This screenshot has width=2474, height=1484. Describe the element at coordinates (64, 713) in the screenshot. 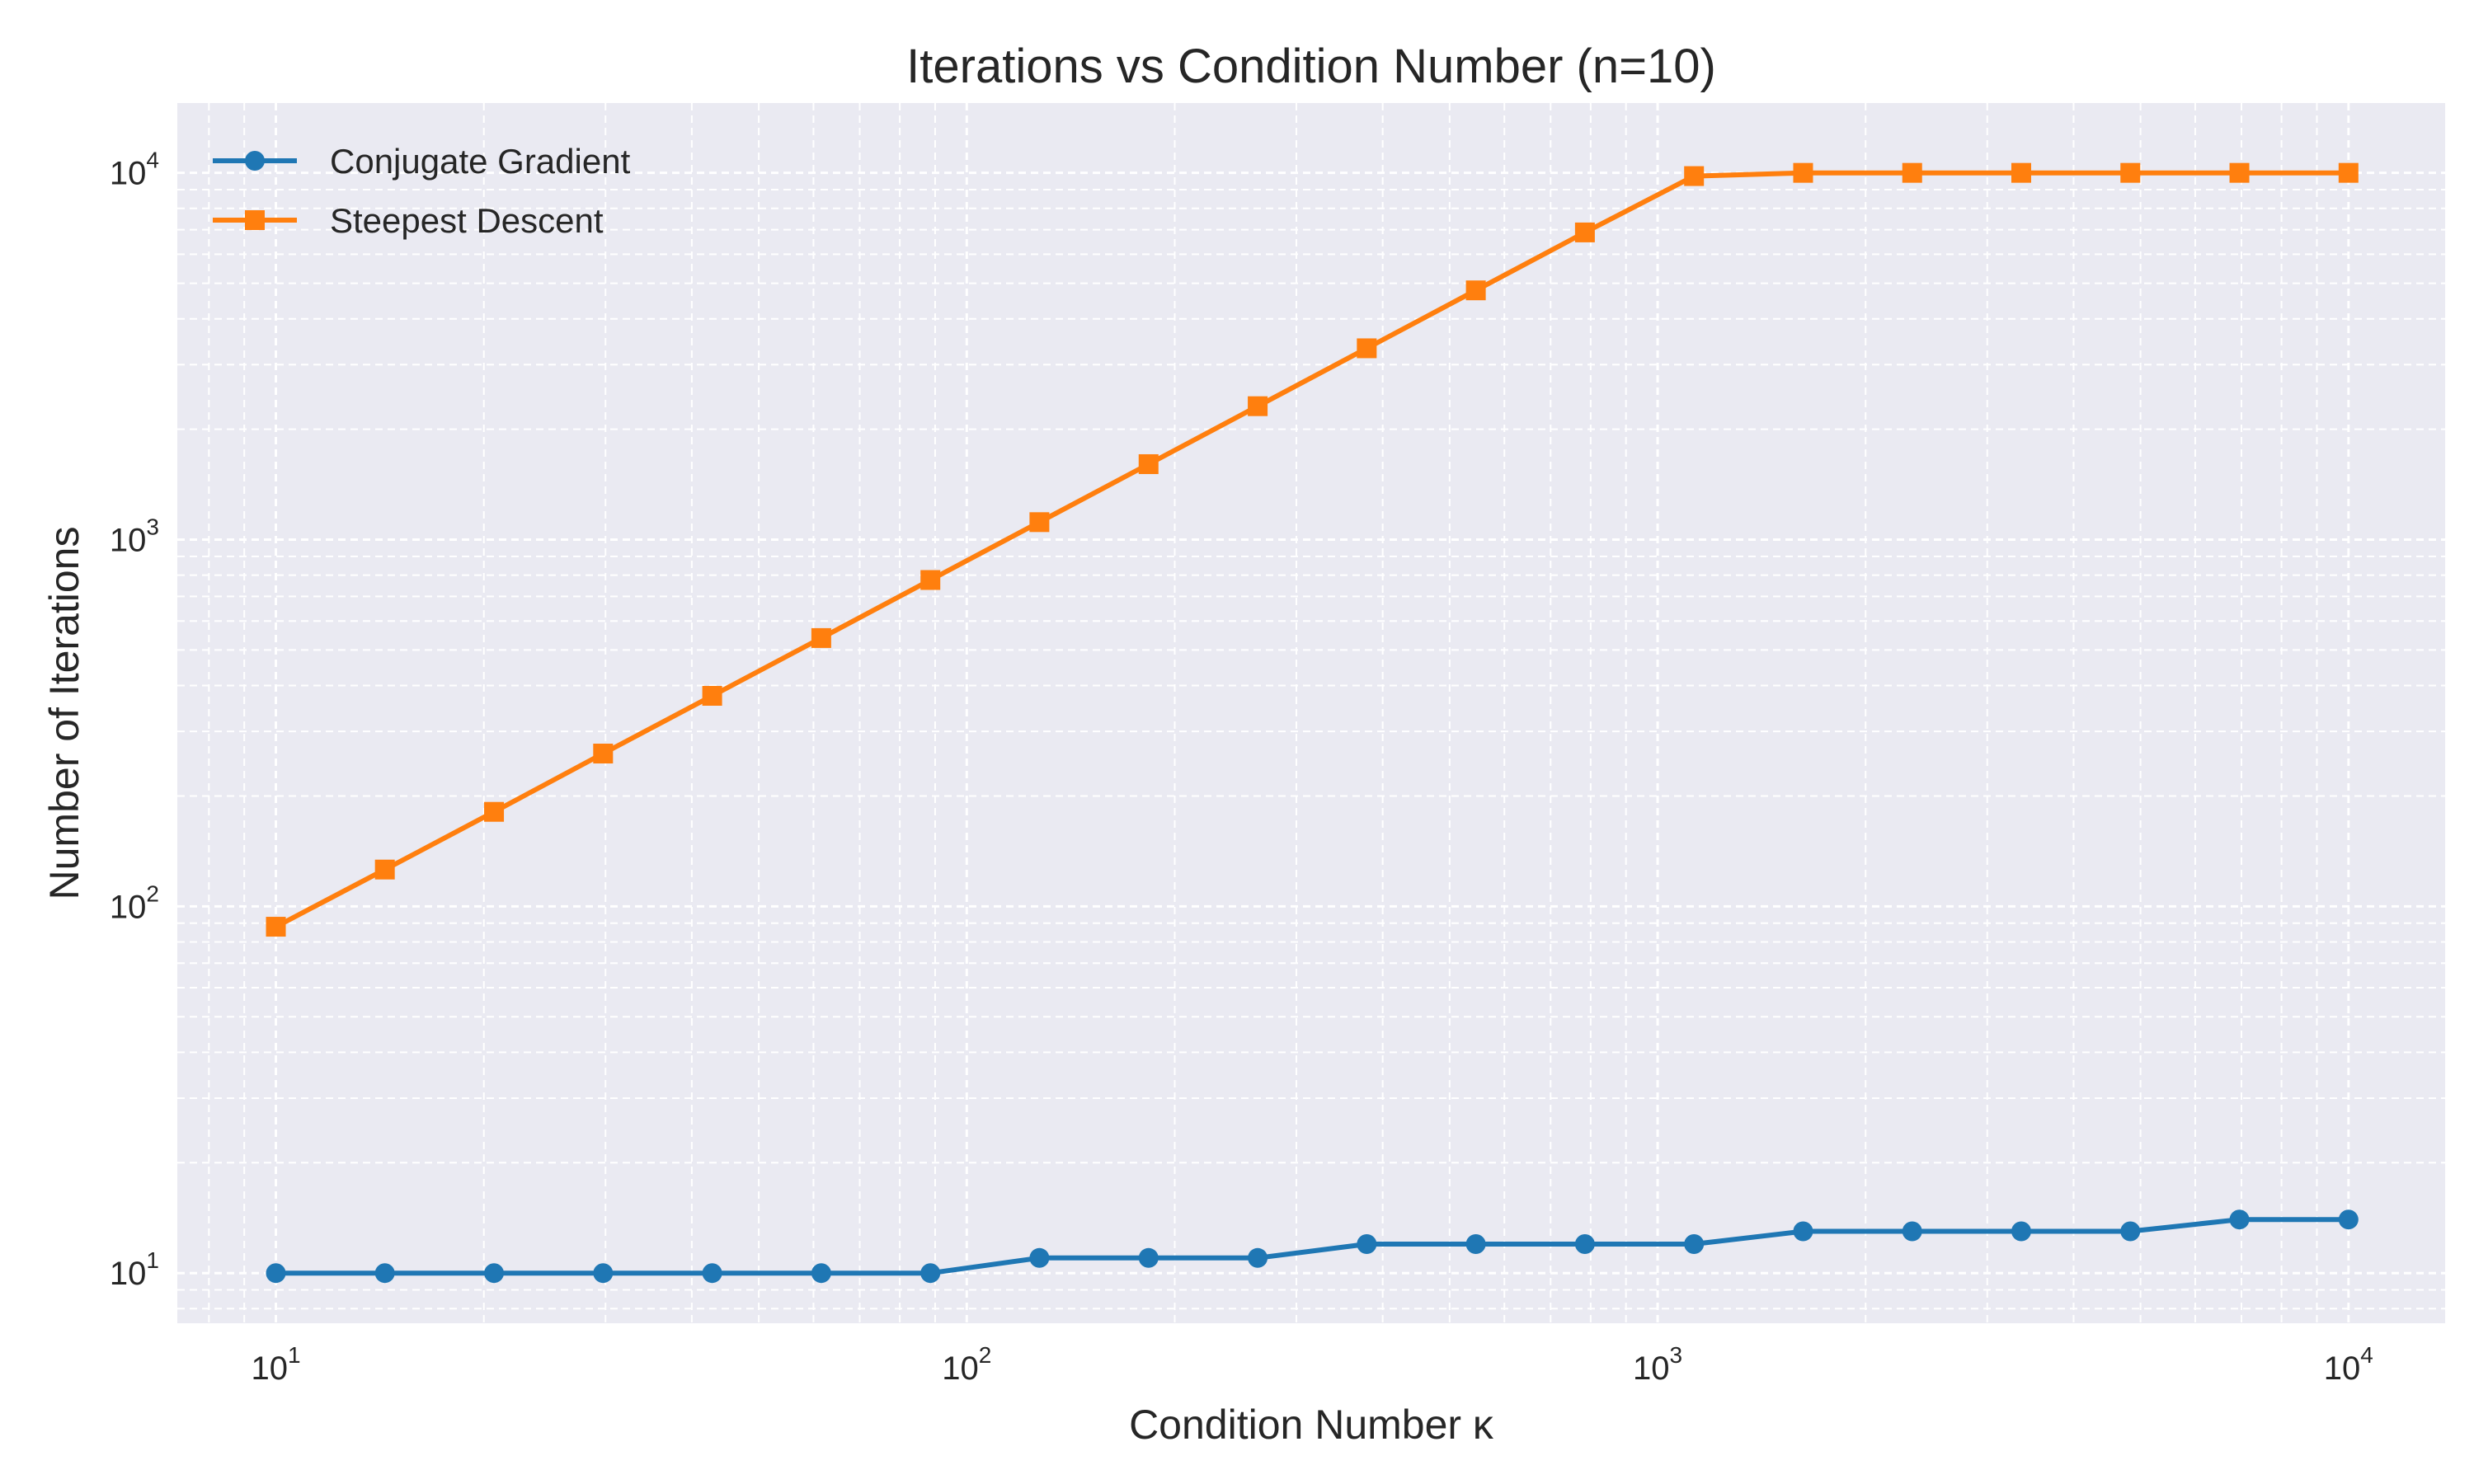

I see `y-axis-label: Number of Iterations` at that location.